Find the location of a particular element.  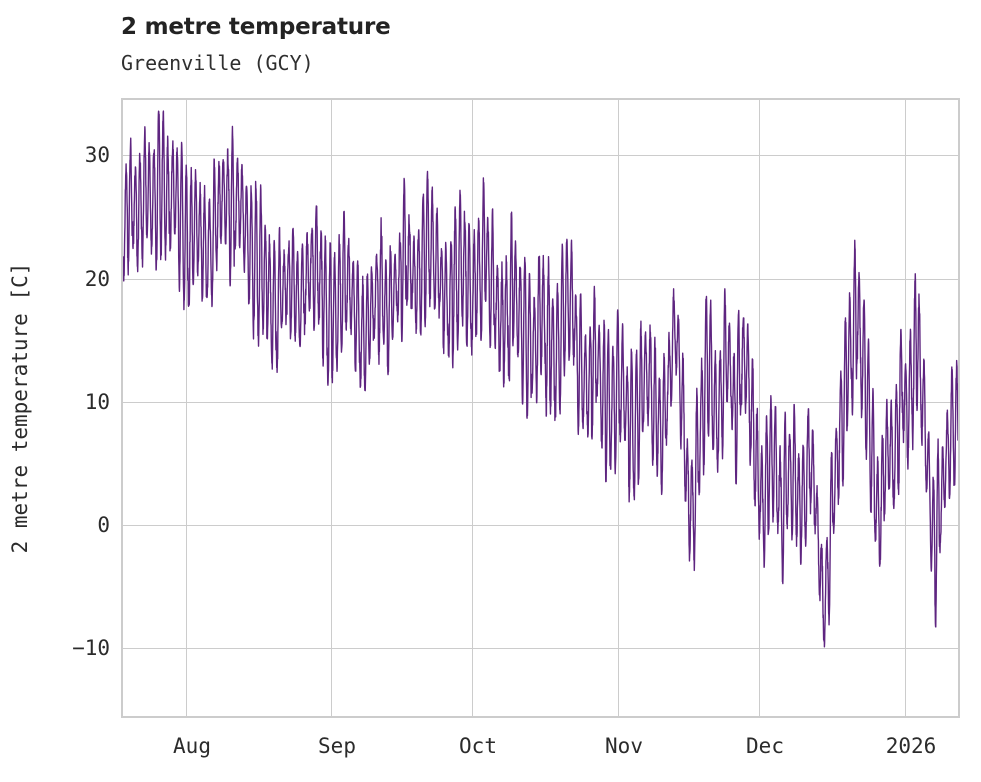

y-tick-label-1: 20 is located at coordinates (97, 278).